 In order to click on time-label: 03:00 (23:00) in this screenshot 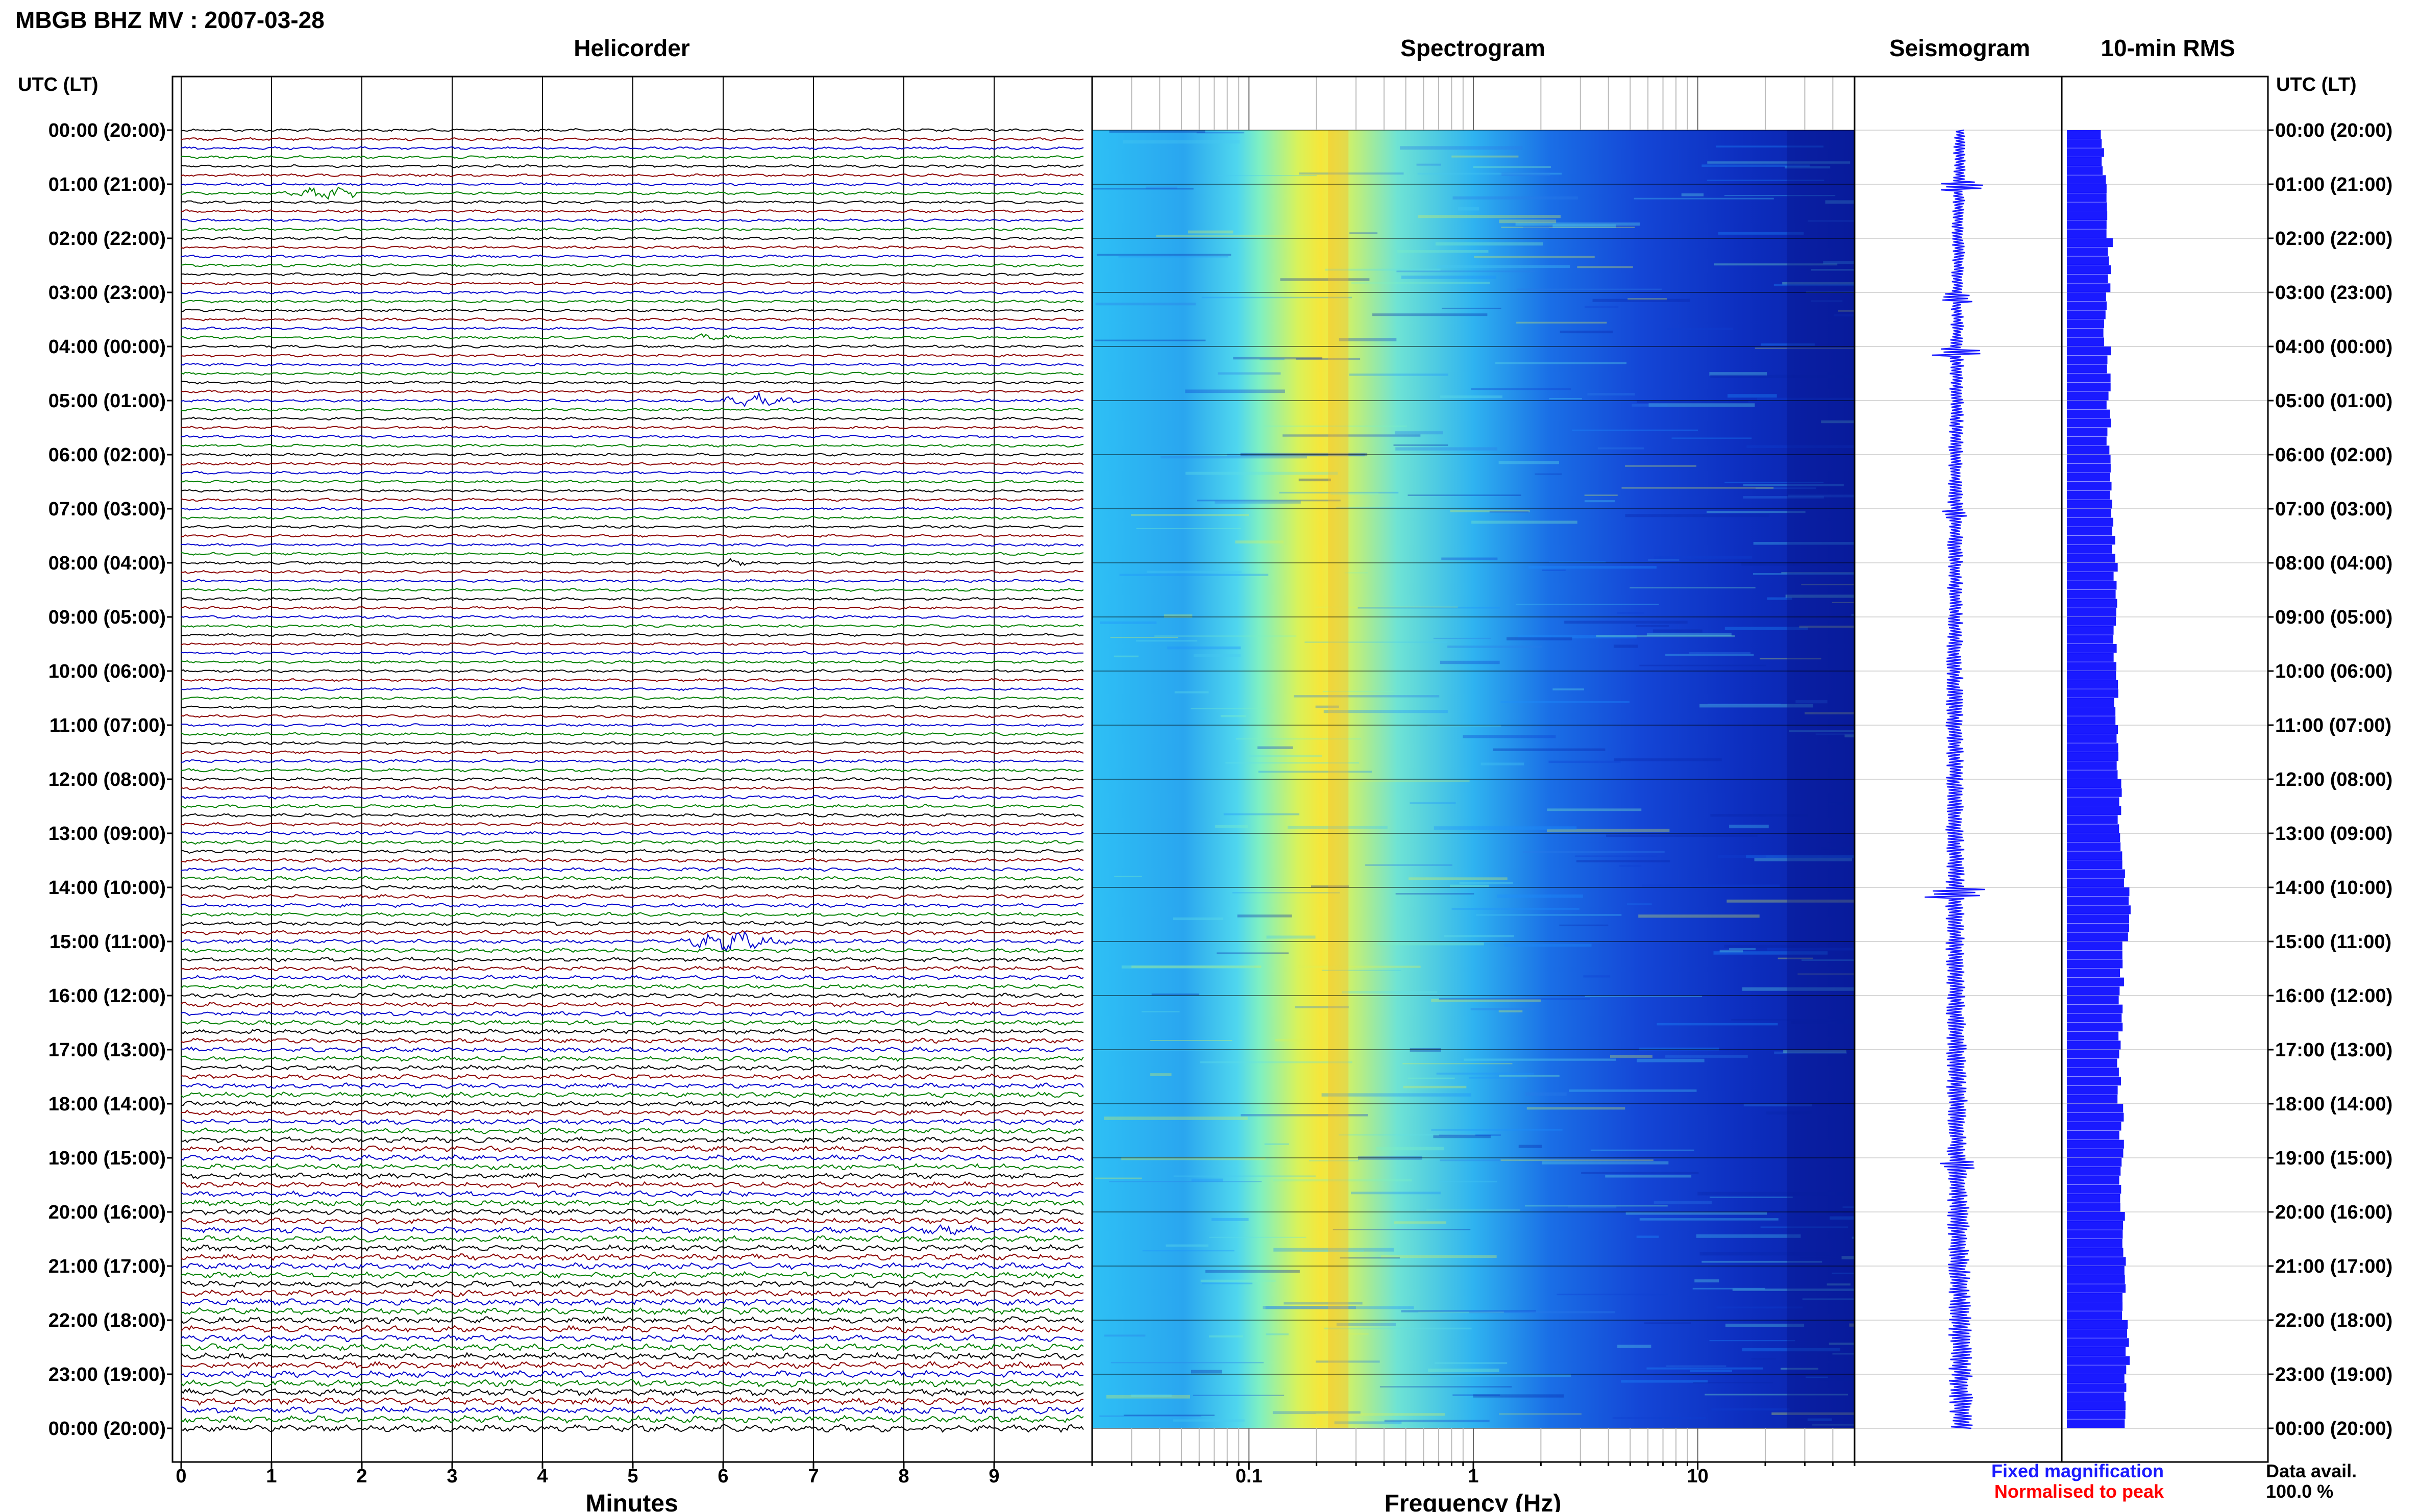, I will do `click(107, 293)`.